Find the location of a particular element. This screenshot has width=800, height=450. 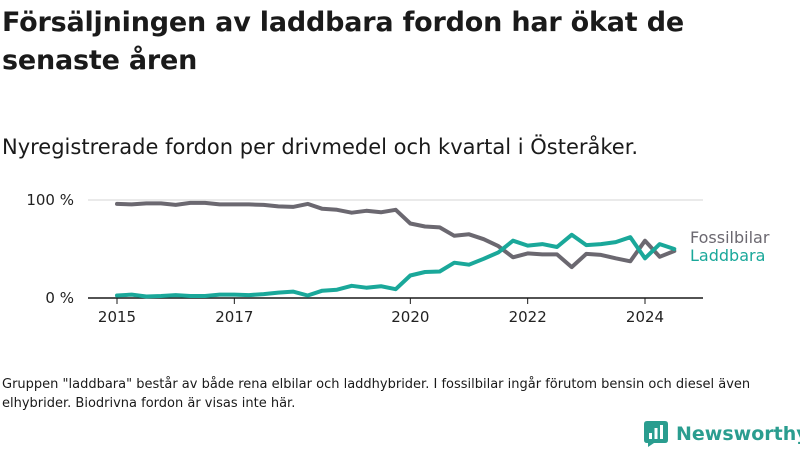

y-tick-label: 0 % is located at coordinates (59, 298).